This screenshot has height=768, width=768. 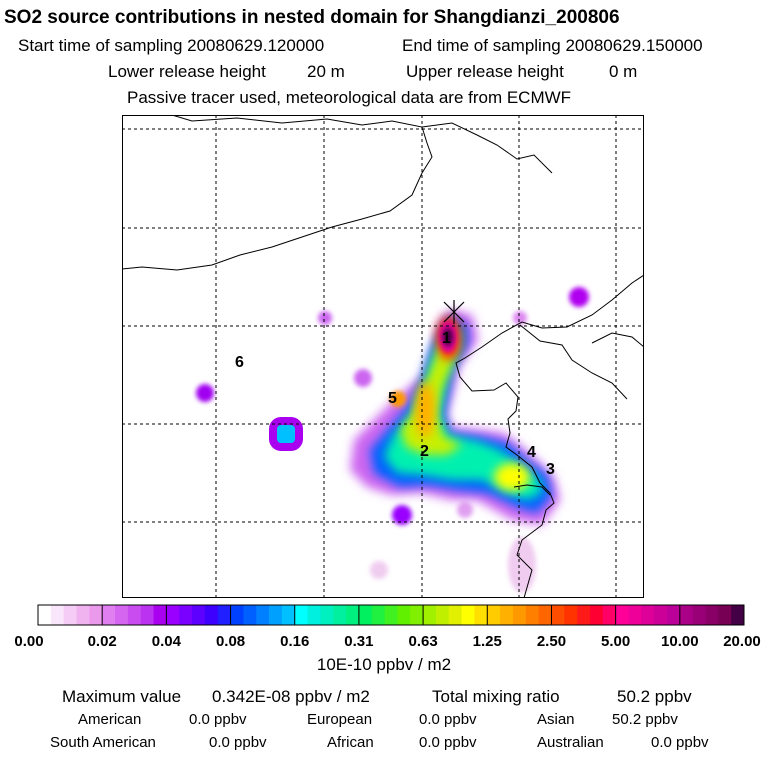 I want to click on patch-east, so click(x=579, y=297).